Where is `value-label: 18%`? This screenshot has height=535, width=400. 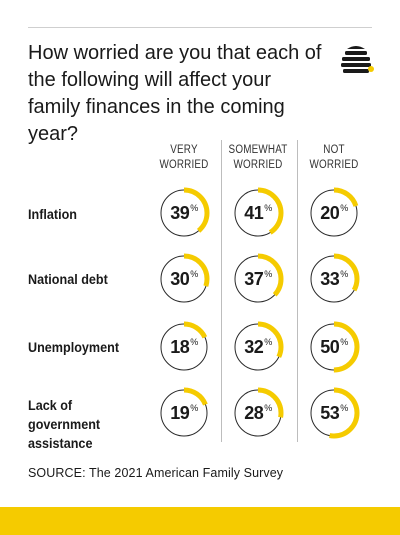
value-label: 18% is located at coordinates (184, 346).